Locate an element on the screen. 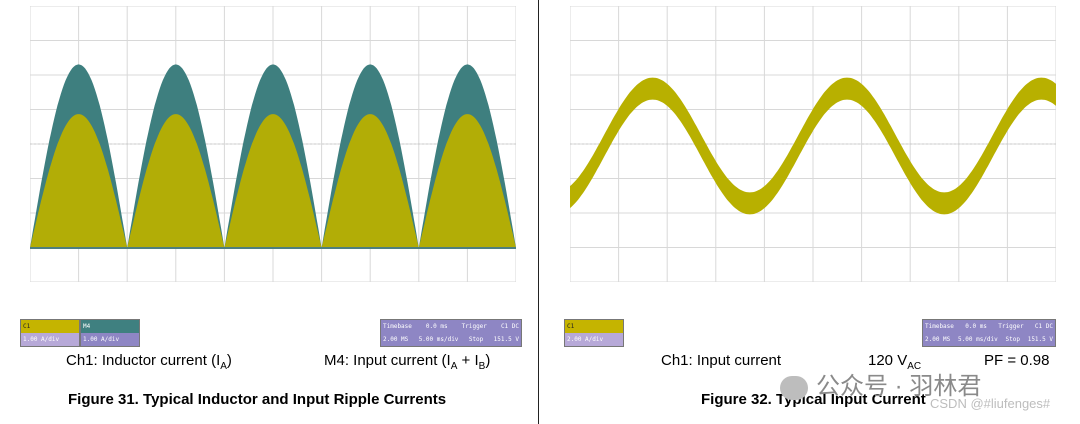  caption-voltage-right: 120 VAC is located at coordinates (894, 362).